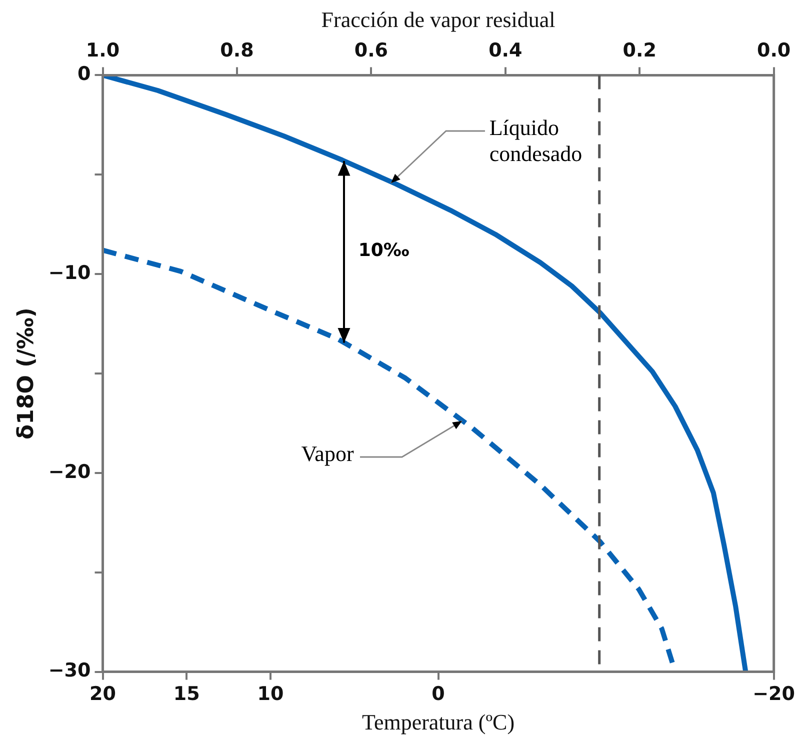 This screenshot has width=799, height=741. What do you see at coordinates (69, 471) in the screenshot?
I see `y-tick-label: −20` at bounding box center [69, 471].